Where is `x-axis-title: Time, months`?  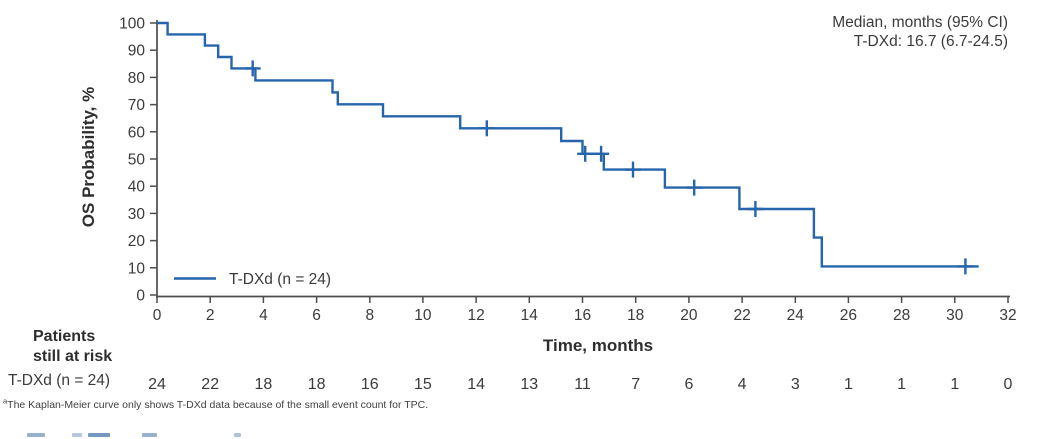
x-axis-title: Time, months is located at coordinates (598, 345).